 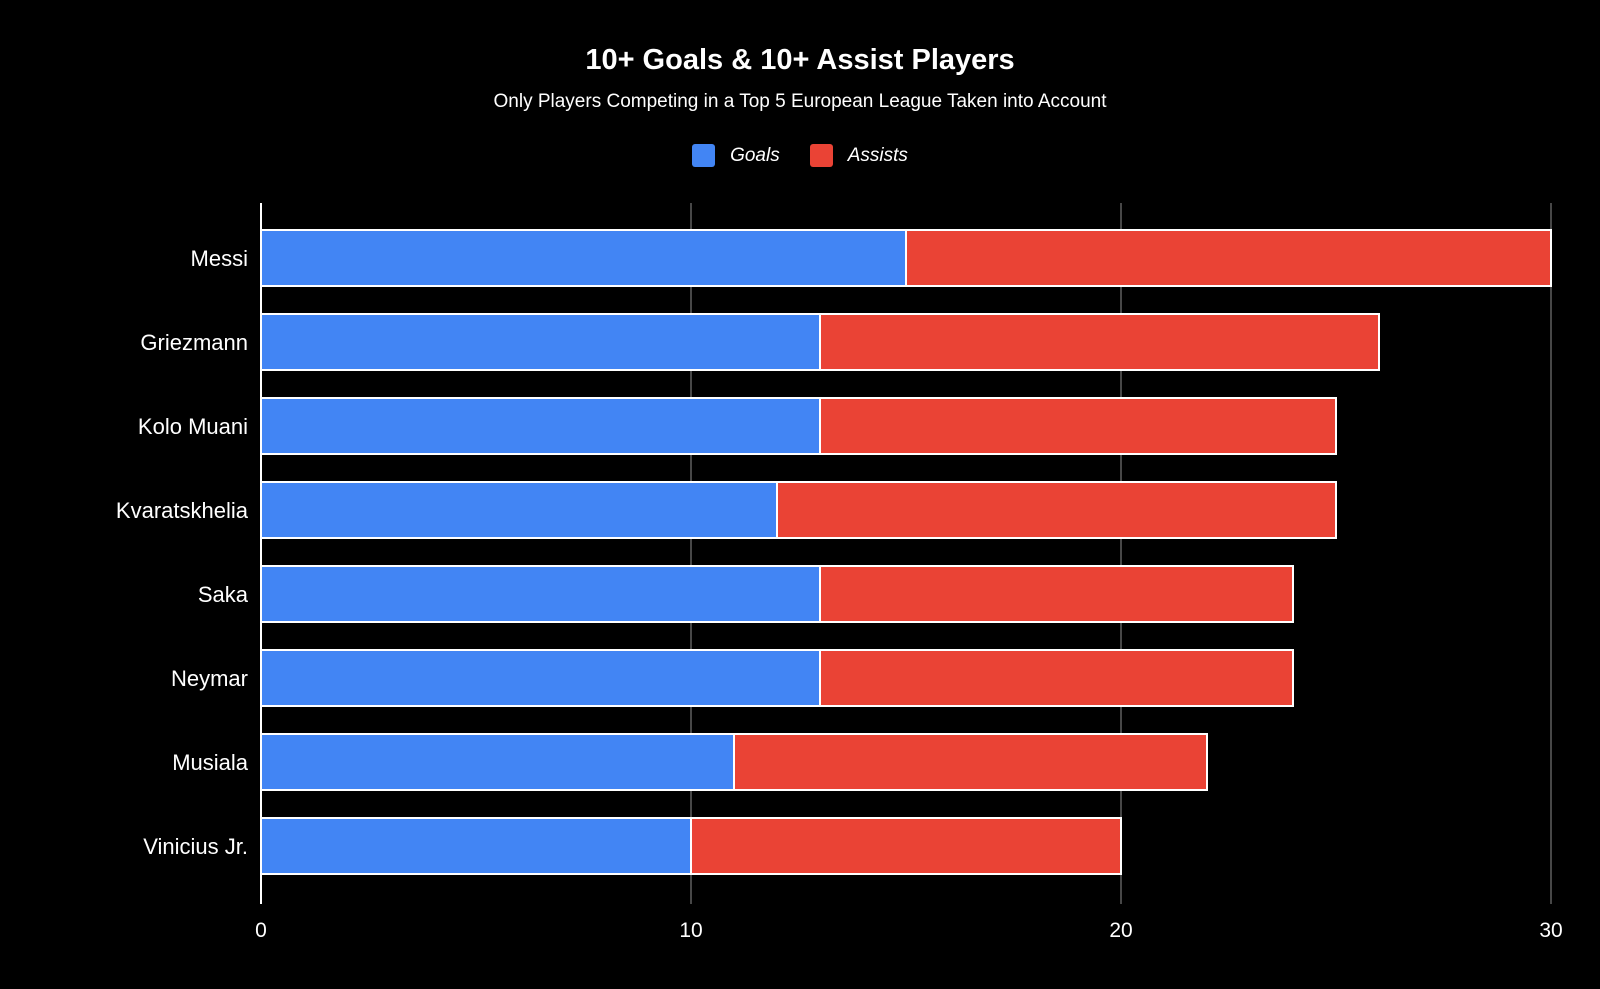 I want to click on category-label: Vinicius Jr., so click(x=195, y=846).